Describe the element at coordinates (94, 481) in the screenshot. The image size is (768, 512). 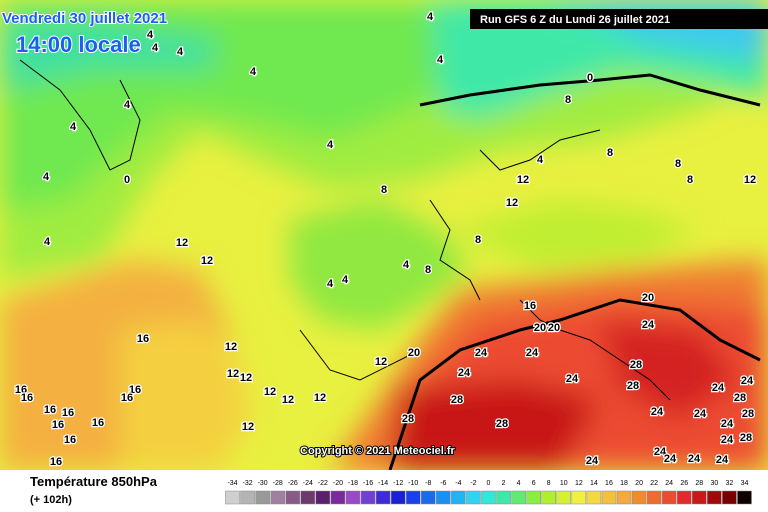
I see `footer-title: Température 850hPa` at that location.